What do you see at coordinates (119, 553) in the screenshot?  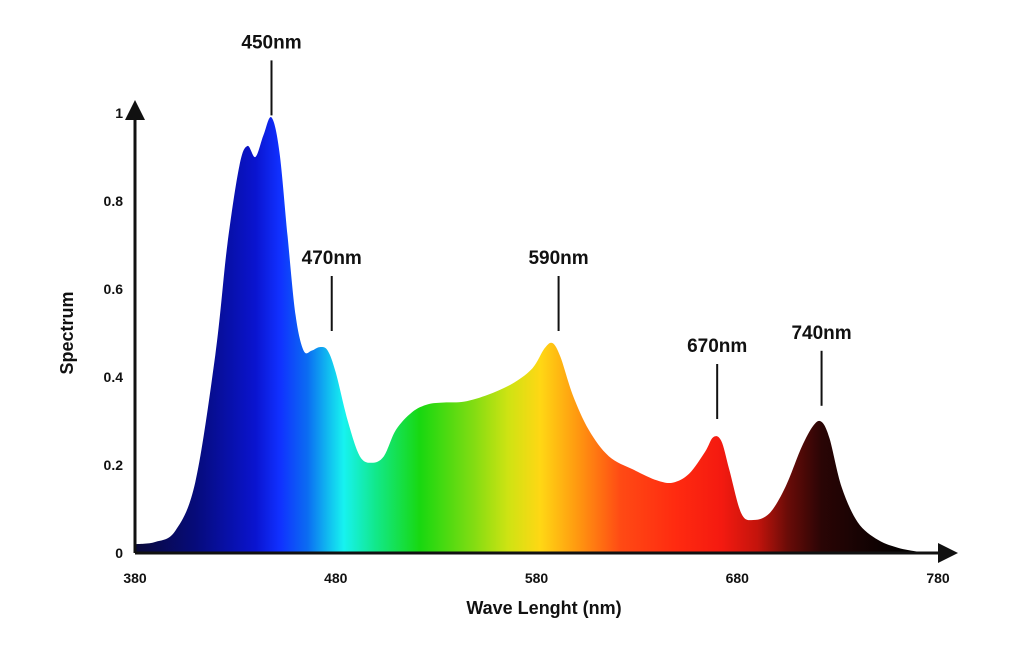 I see `y-tick-label: 0` at bounding box center [119, 553].